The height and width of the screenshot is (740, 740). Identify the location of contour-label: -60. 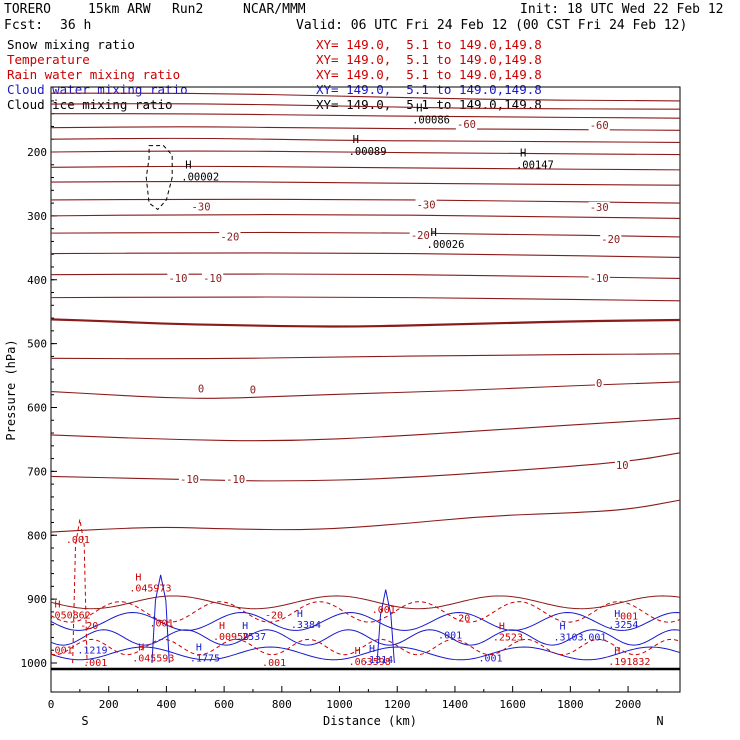
(599, 126).